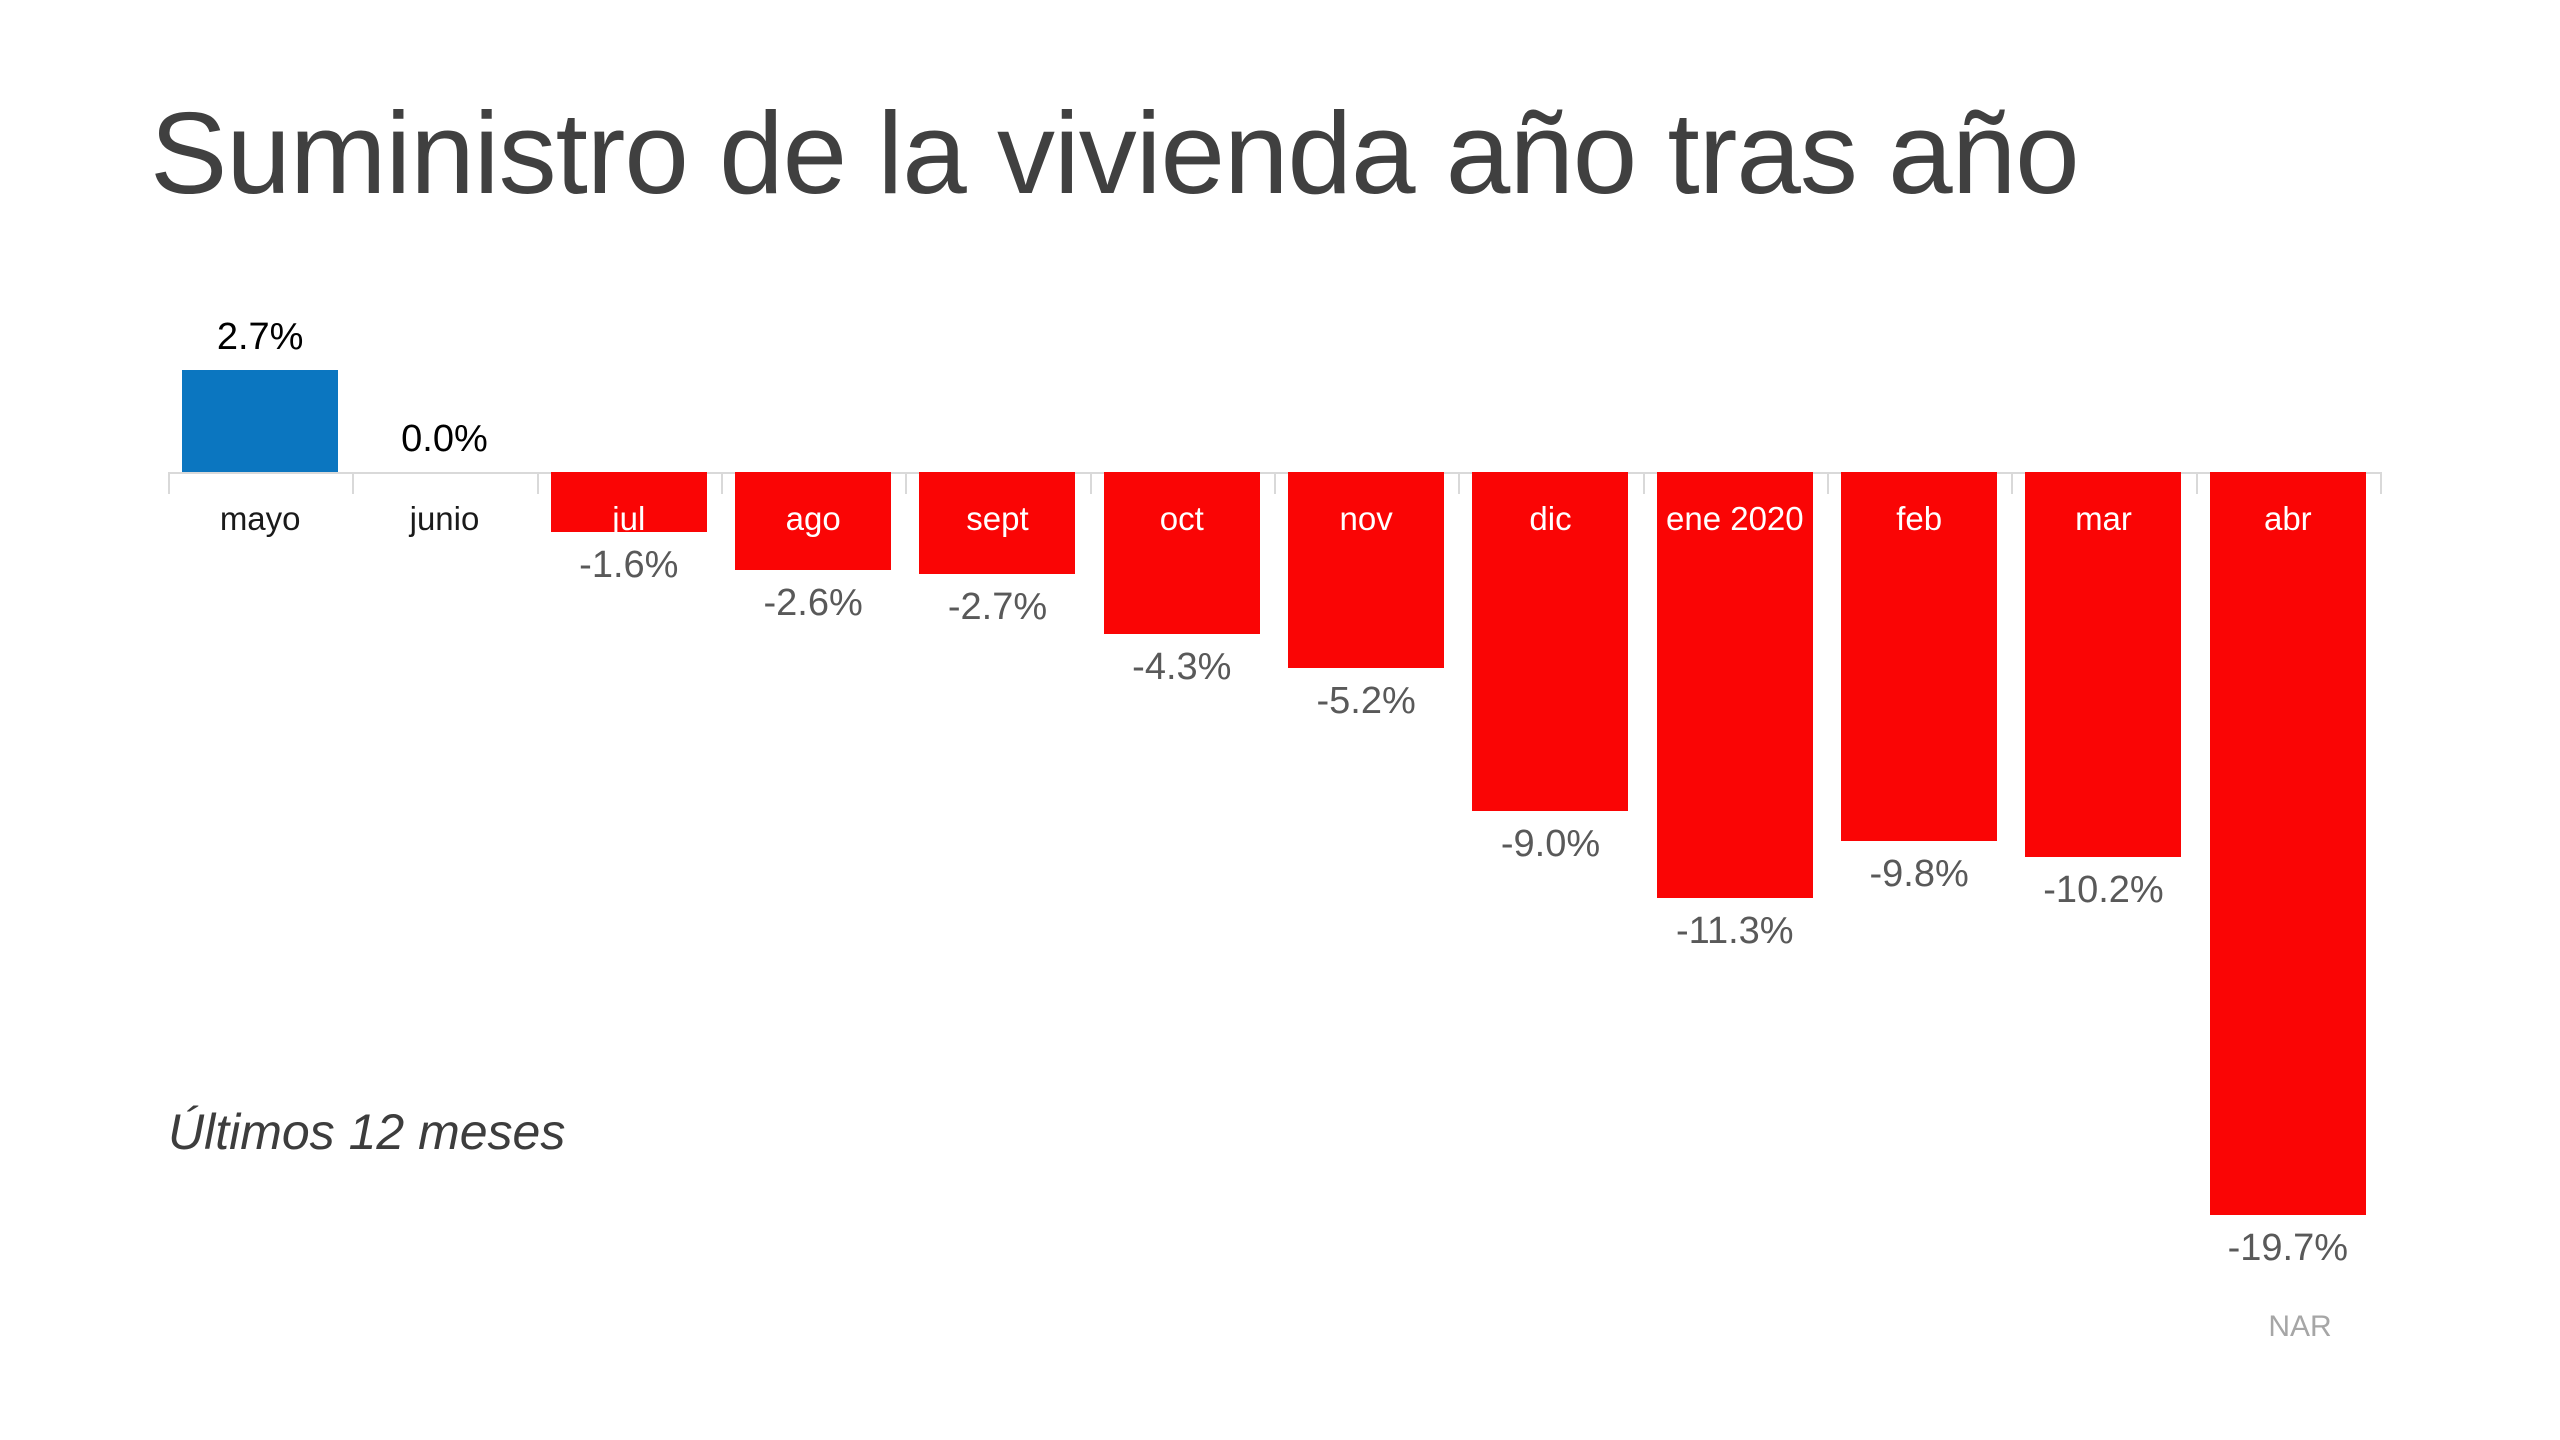 This screenshot has height=1440, width=2560. Describe the element at coordinates (1734, 685) in the screenshot. I see `bar-ene-2020` at that location.